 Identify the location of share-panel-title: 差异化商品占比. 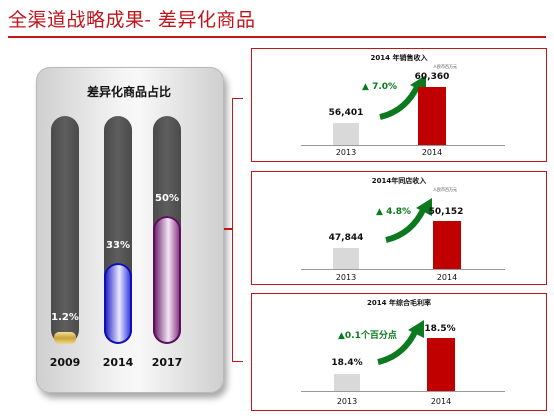
(128, 92).